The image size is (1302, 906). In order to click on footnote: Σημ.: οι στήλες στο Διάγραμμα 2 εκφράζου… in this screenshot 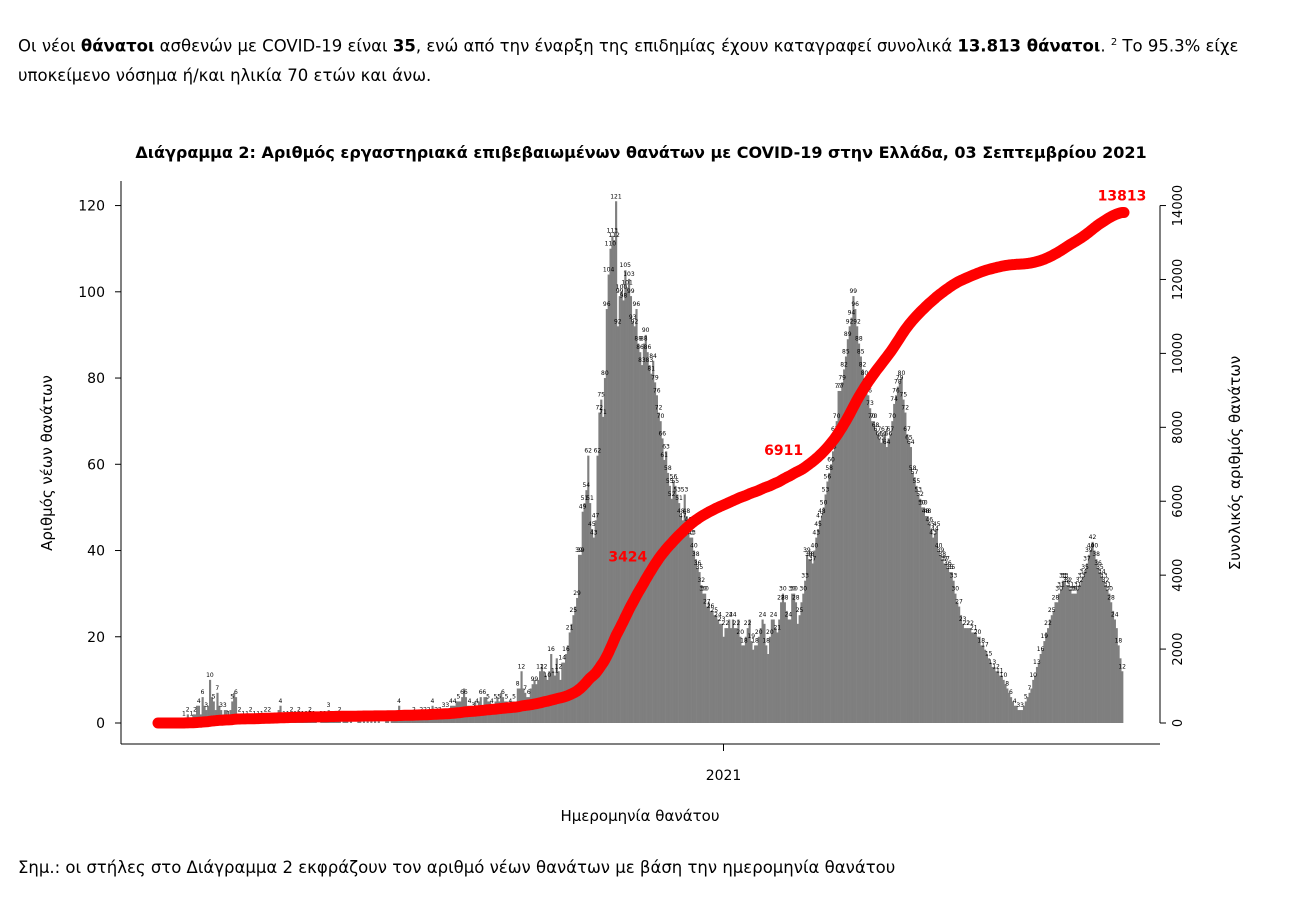, I will do `click(457, 867)`.